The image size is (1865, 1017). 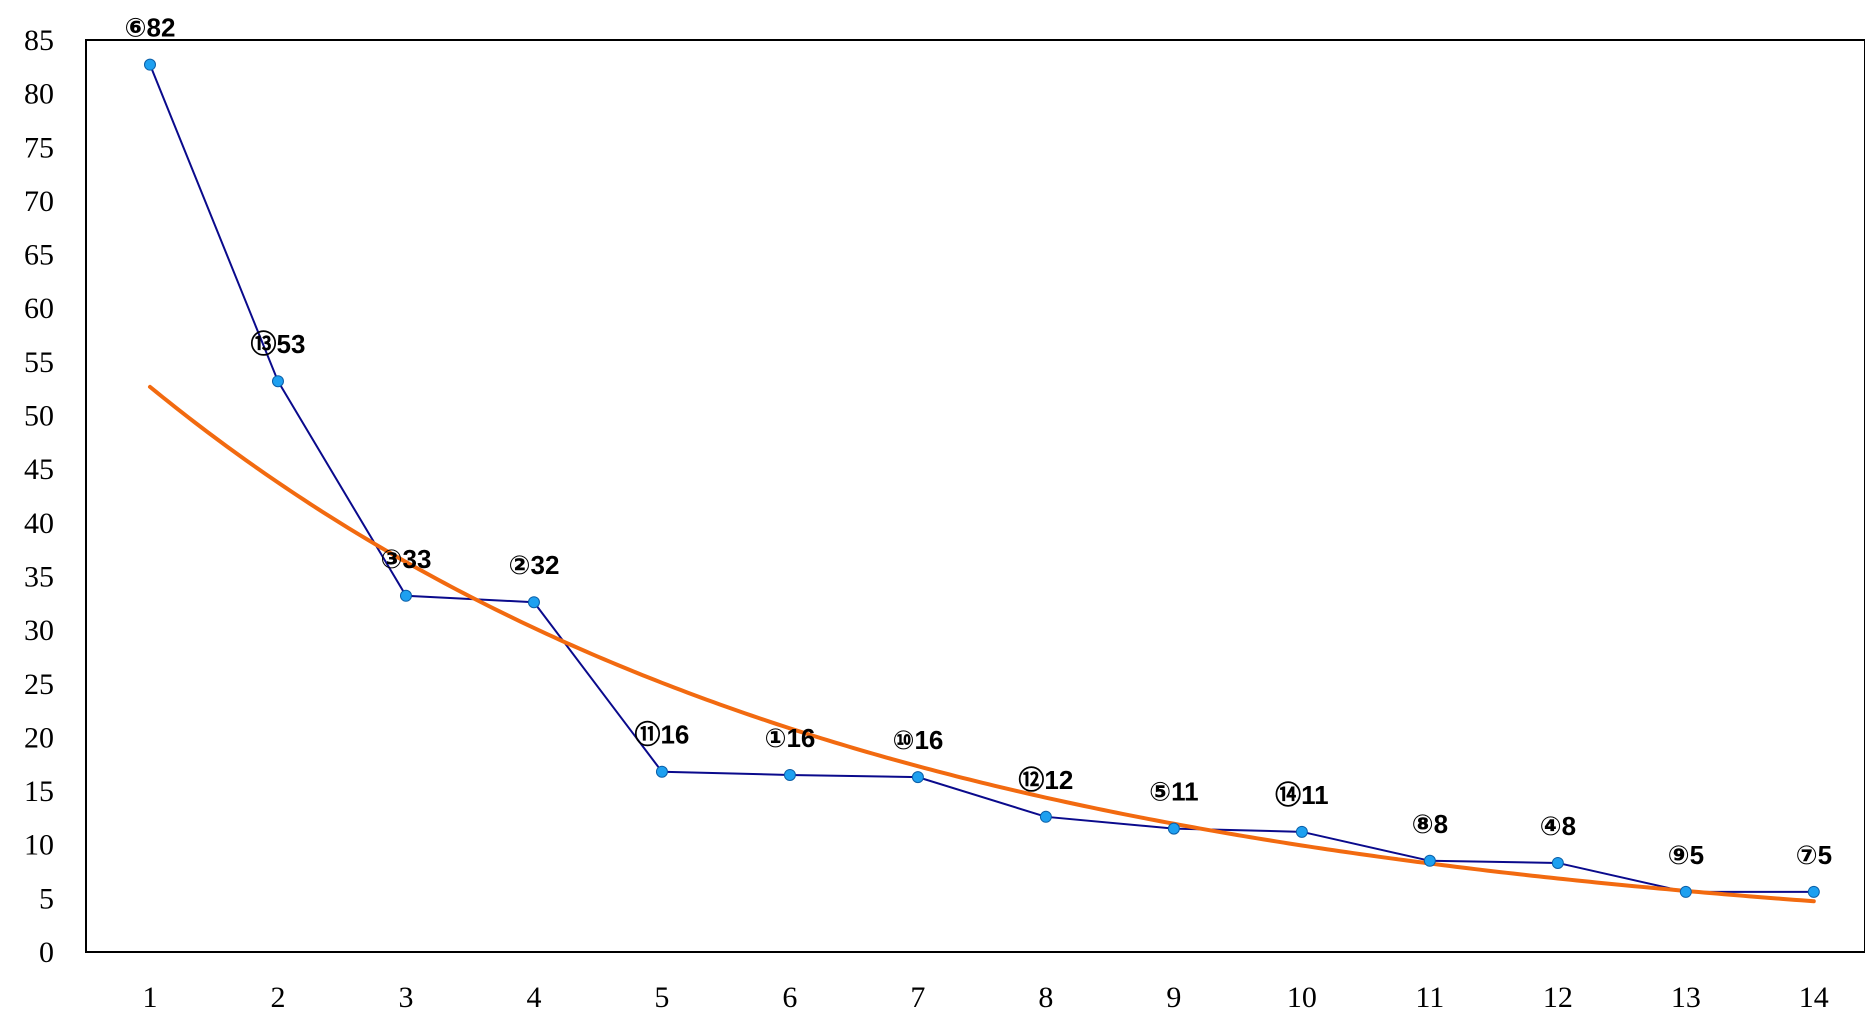 I want to click on data-label: ②32, so click(x=533, y=565).